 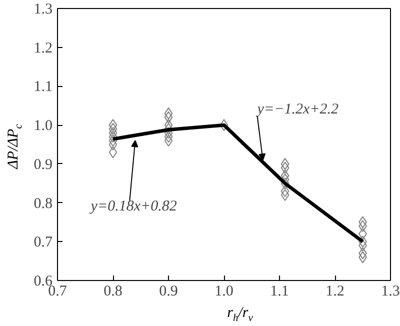 I want to click on y-tick-label: 1.0, so click(x=43, y=126).